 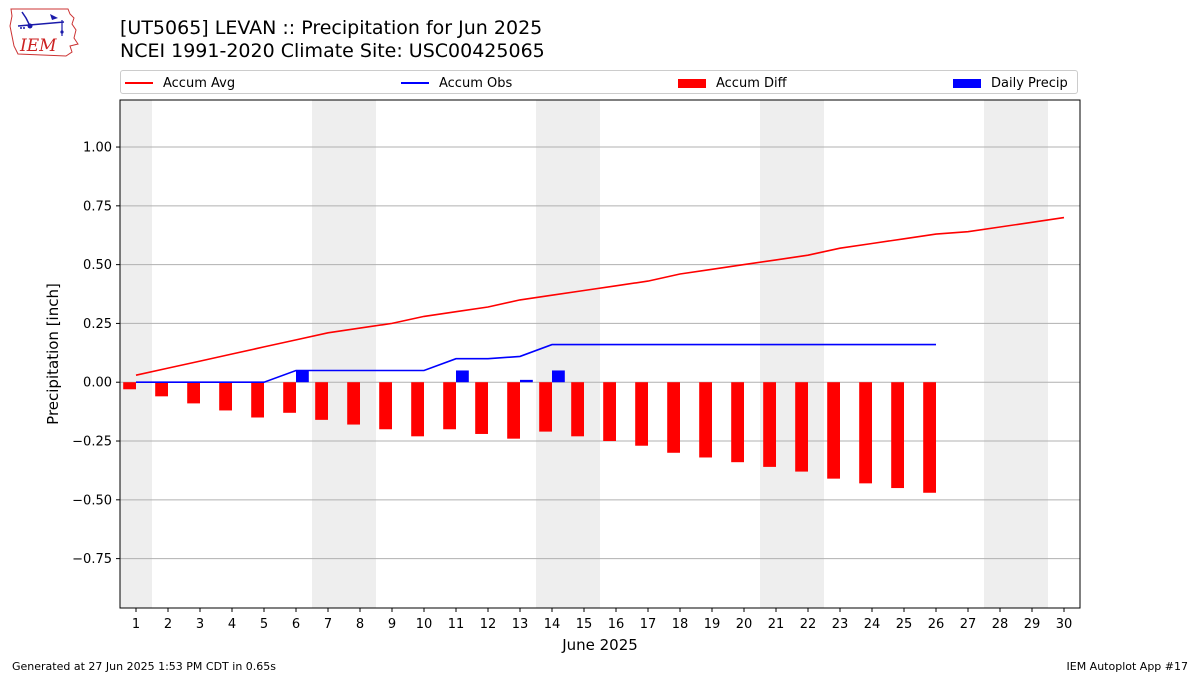 I want to click on x-axis-label: June 2025, so click(x=599, y=645).